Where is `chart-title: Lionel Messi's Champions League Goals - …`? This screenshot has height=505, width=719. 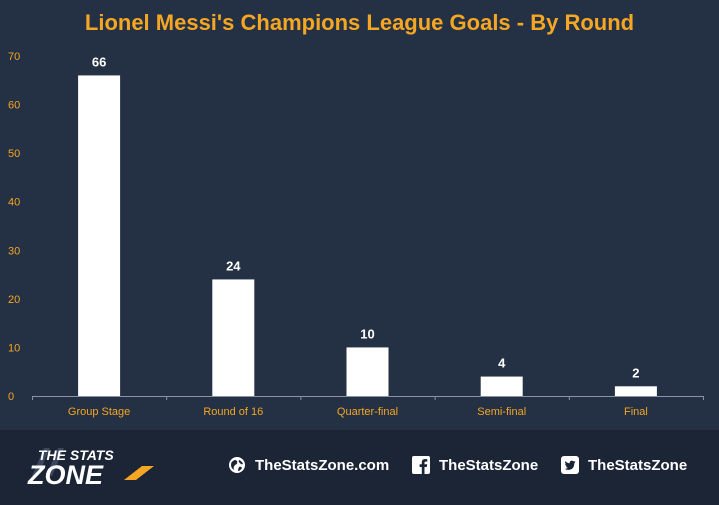 chart-title: Lionel Messi's Champions League Goals - … is located at coordinates (359, 22).